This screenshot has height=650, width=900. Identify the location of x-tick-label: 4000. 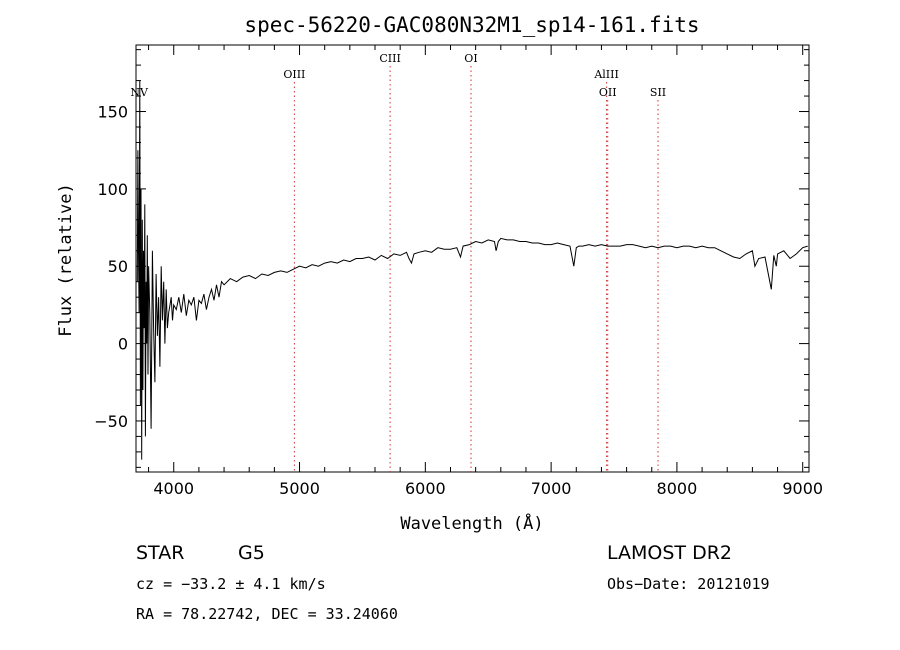
(173, 488).